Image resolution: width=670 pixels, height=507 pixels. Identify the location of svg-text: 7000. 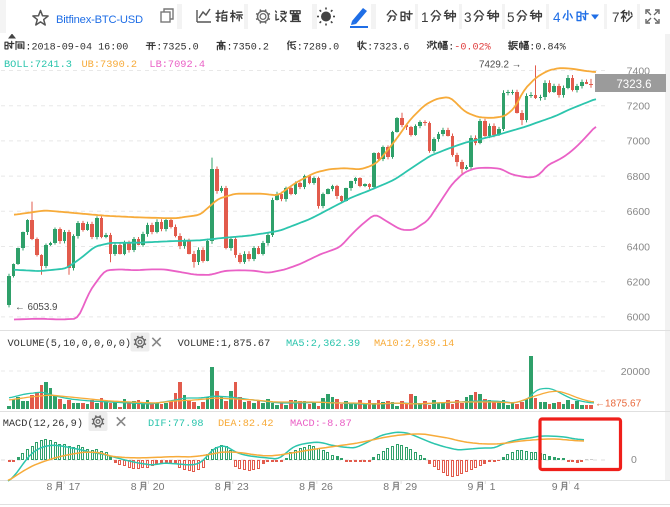
(639, 142).